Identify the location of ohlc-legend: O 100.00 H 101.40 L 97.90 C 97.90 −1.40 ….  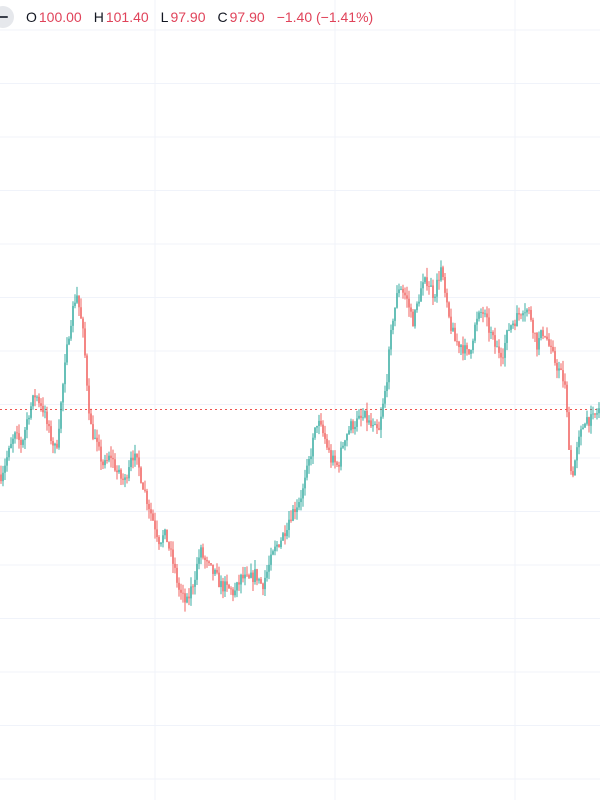
(300, 17).